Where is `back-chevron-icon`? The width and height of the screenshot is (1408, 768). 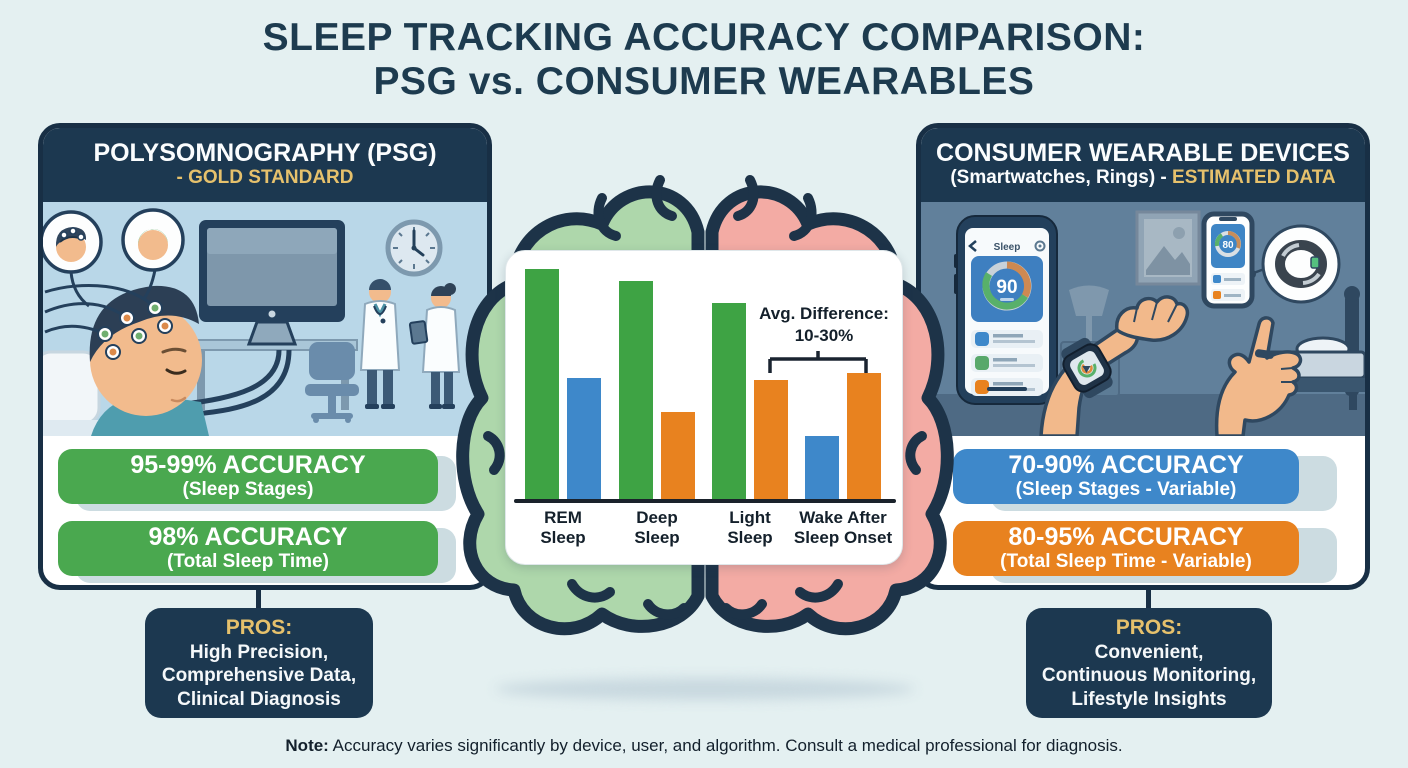
back-chevron-icon is located at coordinates (972, 246).